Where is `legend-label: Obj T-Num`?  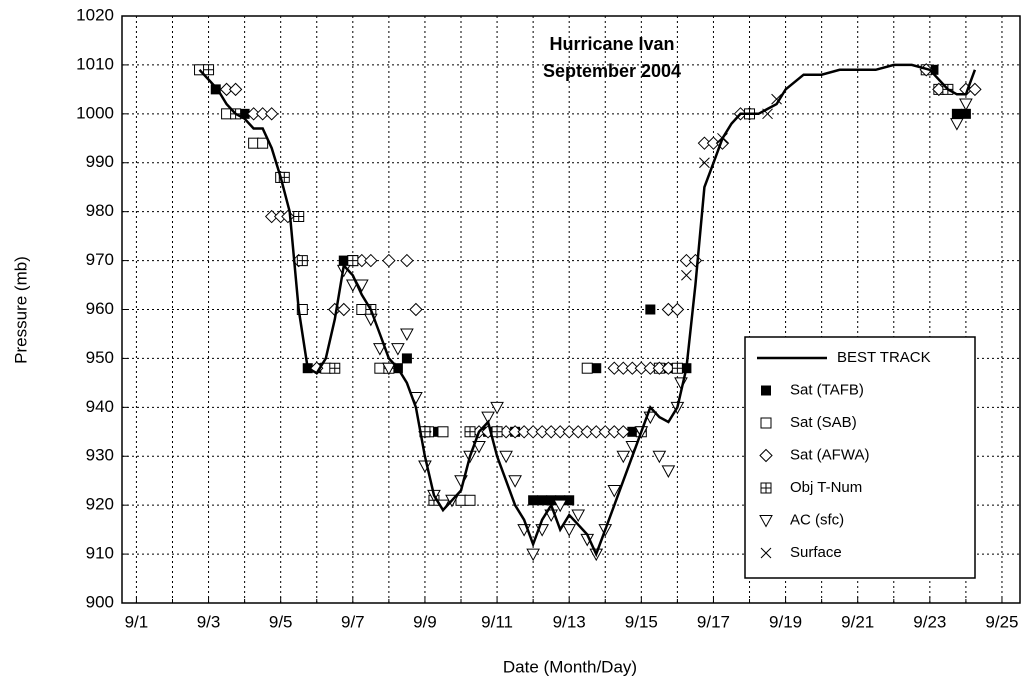 legend-label: Obj T-Num is located at coordinates (826, 487).